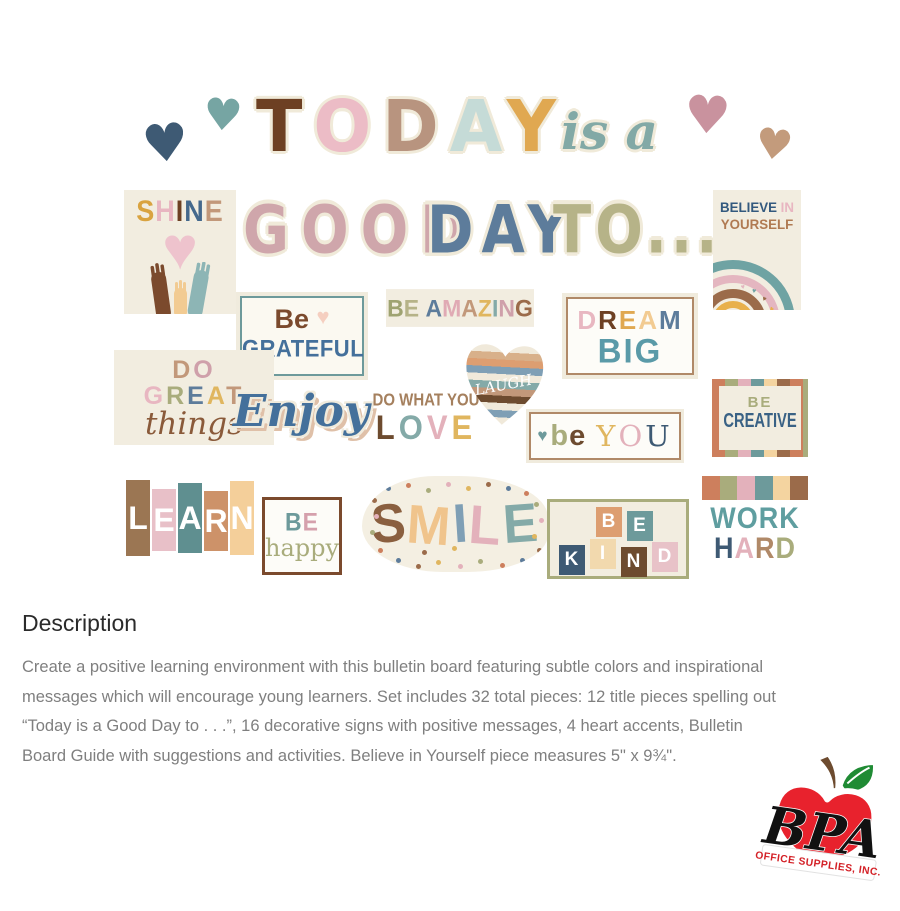 The width and height of the screenshot is (900, 911). Describe the element at coordinates (194, 424) in the screenshot. I see `things-text: things` at that location.